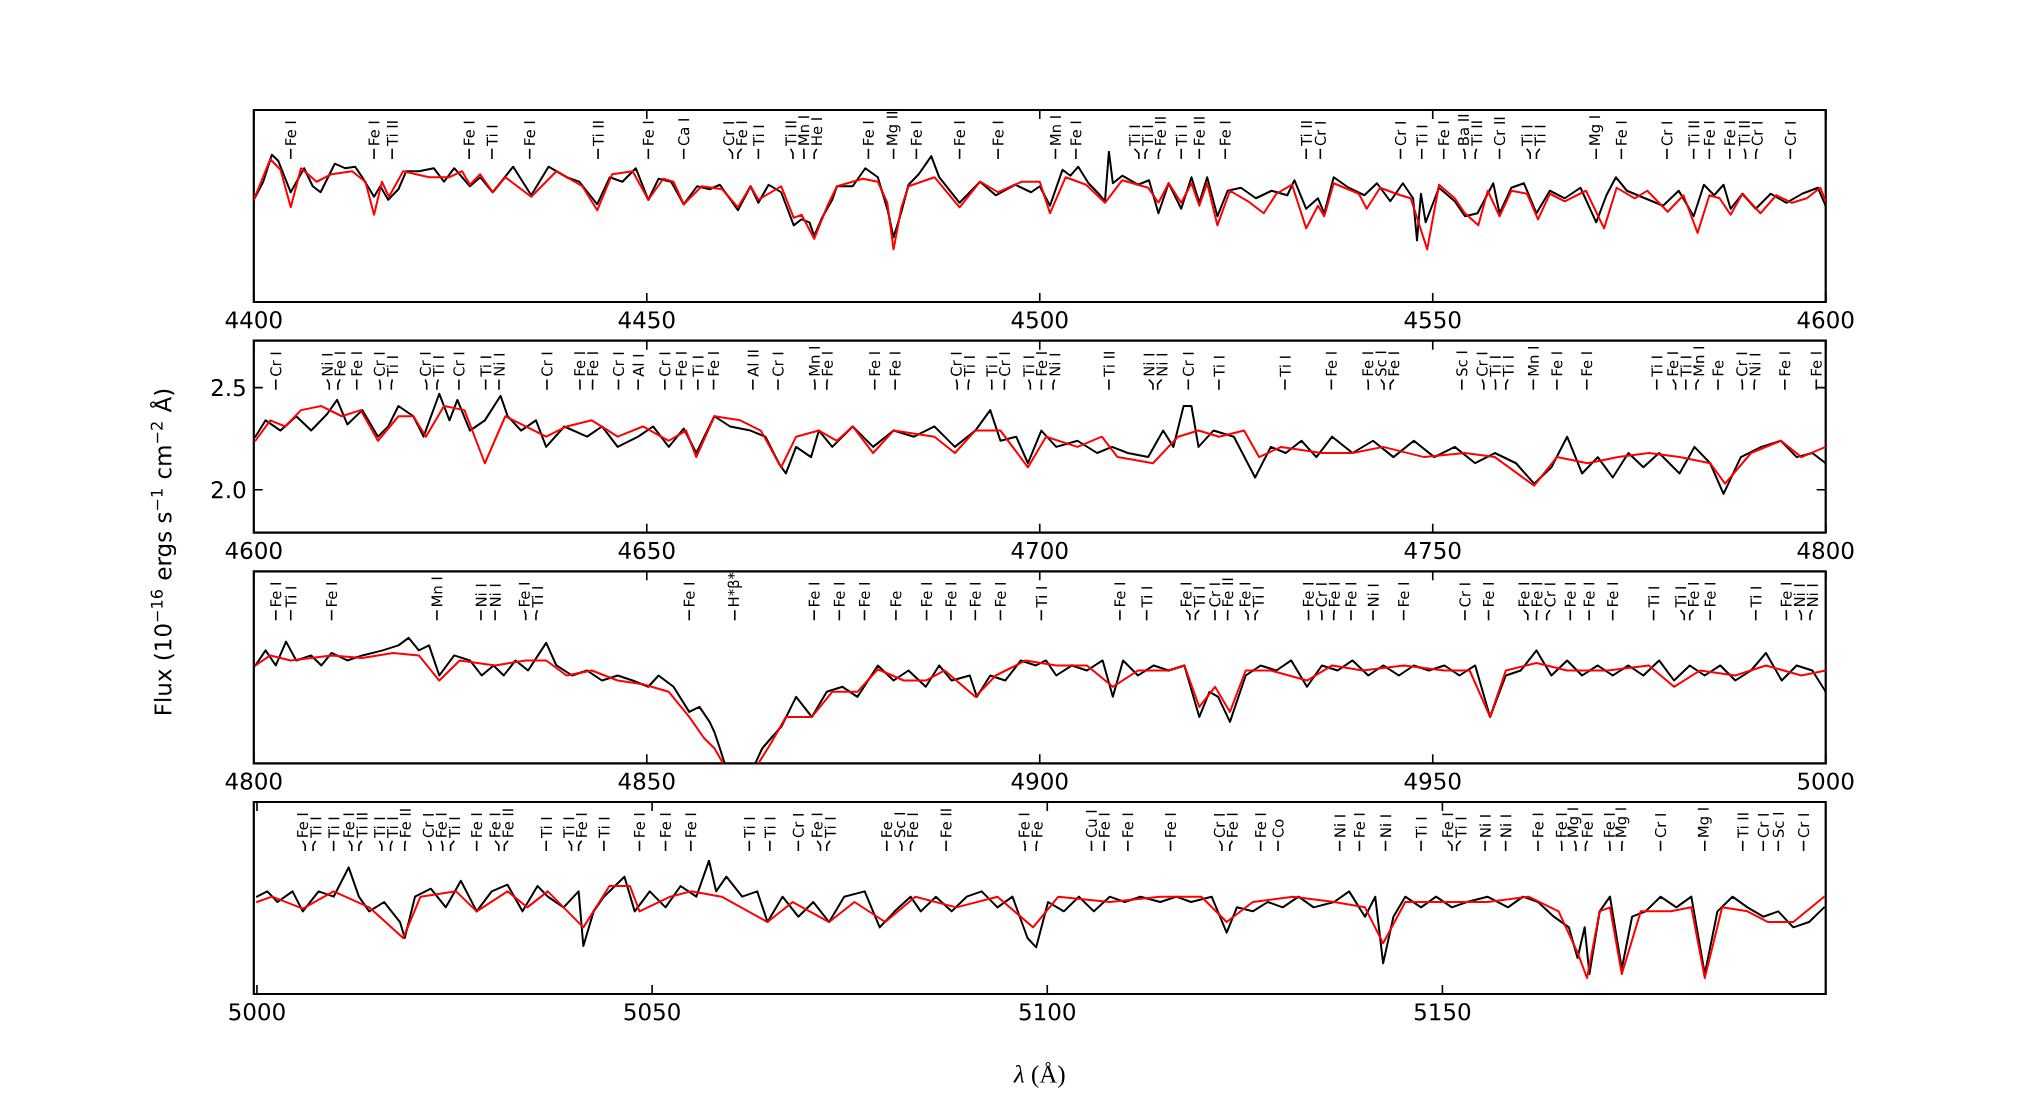 This screenshot has width=2031, height=1105. I want to click on x-tick-label: 5000, so click(257, 1012).